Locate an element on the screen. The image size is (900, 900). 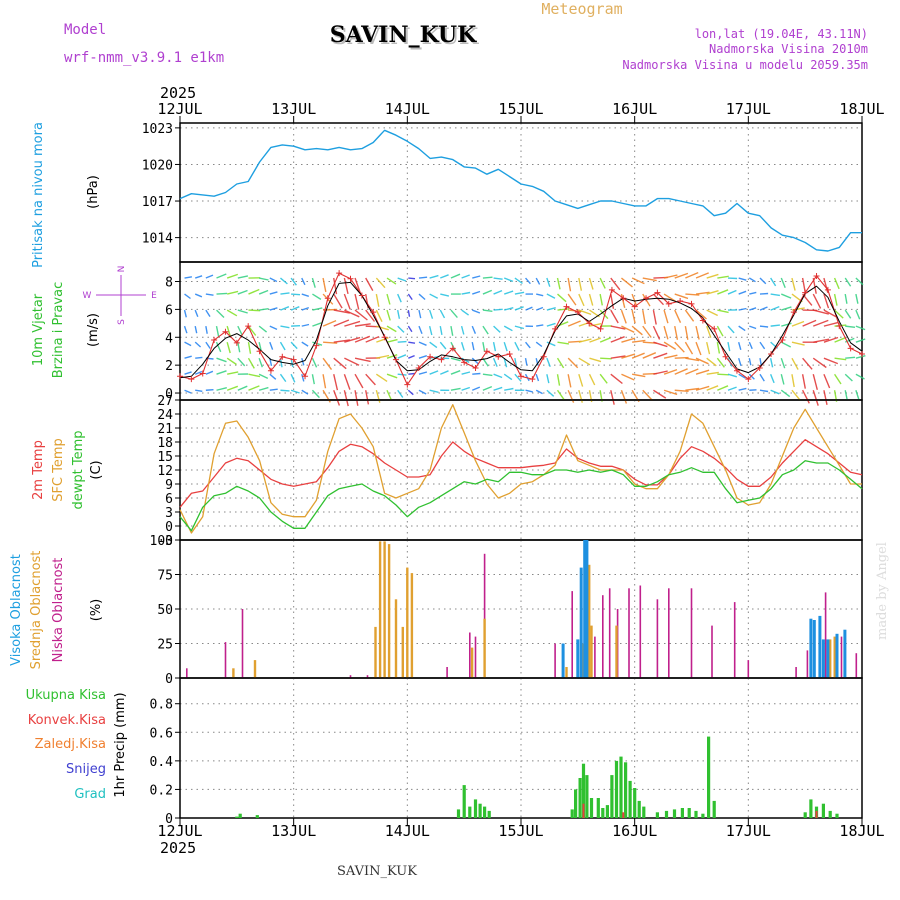
temp-line-dew is located at coordinates (521, 496).